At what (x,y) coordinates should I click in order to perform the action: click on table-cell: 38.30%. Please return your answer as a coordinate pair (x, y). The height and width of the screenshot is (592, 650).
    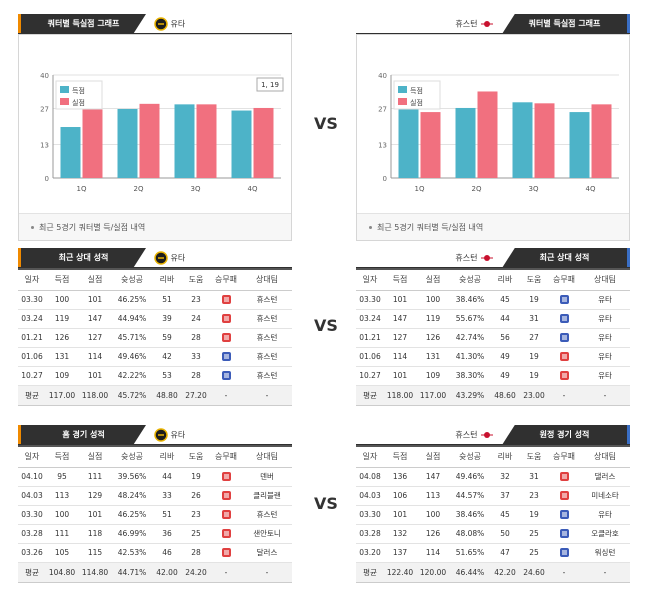
    Looking at the image, I should click on (470, 376).